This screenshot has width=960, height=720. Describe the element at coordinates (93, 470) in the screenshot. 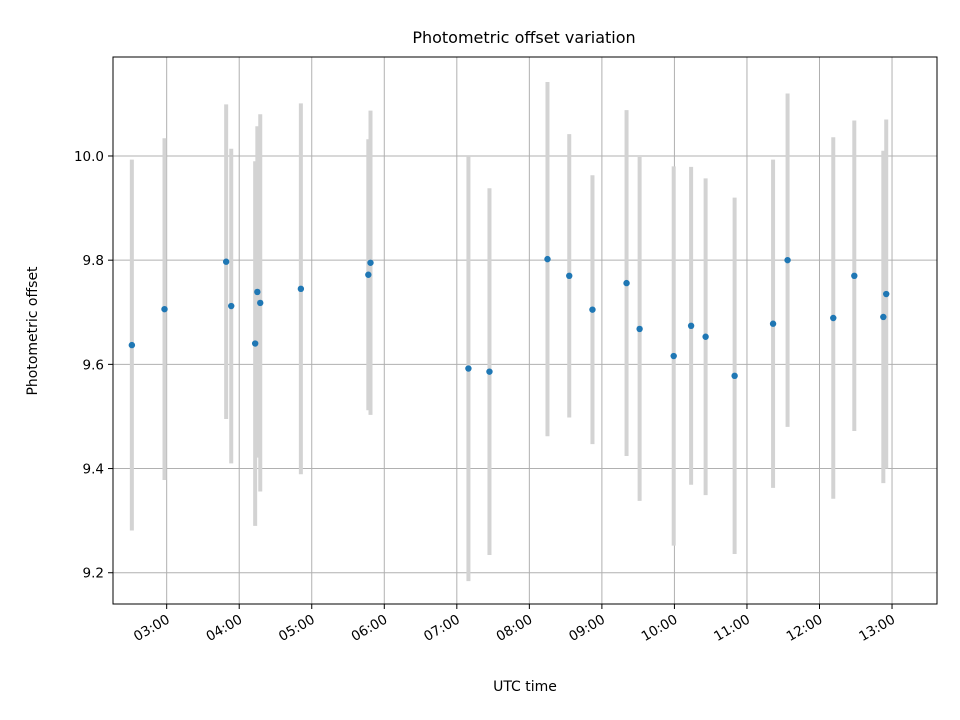

I see `y-tick-label: 9.4` at that location.